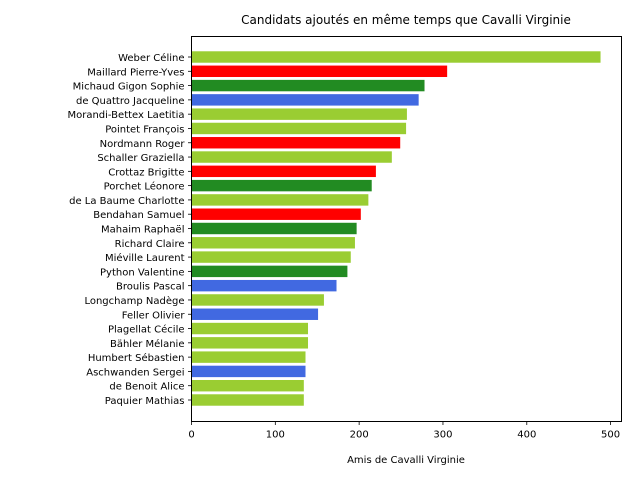  What do you see at coordinates (404, 431) in the screenshot?
I see `x-axis-ticks: 0 100 200 300 400 500` at bounding box center [404, 431].